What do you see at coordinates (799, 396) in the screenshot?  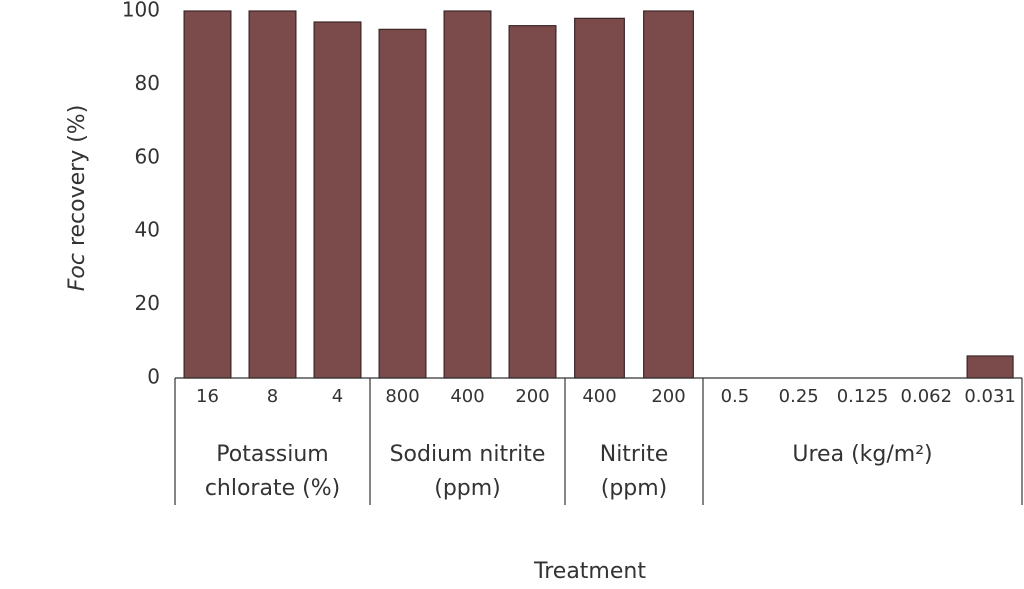 I see `x-tick-label: 0.25` at bounding box center [799, 396].